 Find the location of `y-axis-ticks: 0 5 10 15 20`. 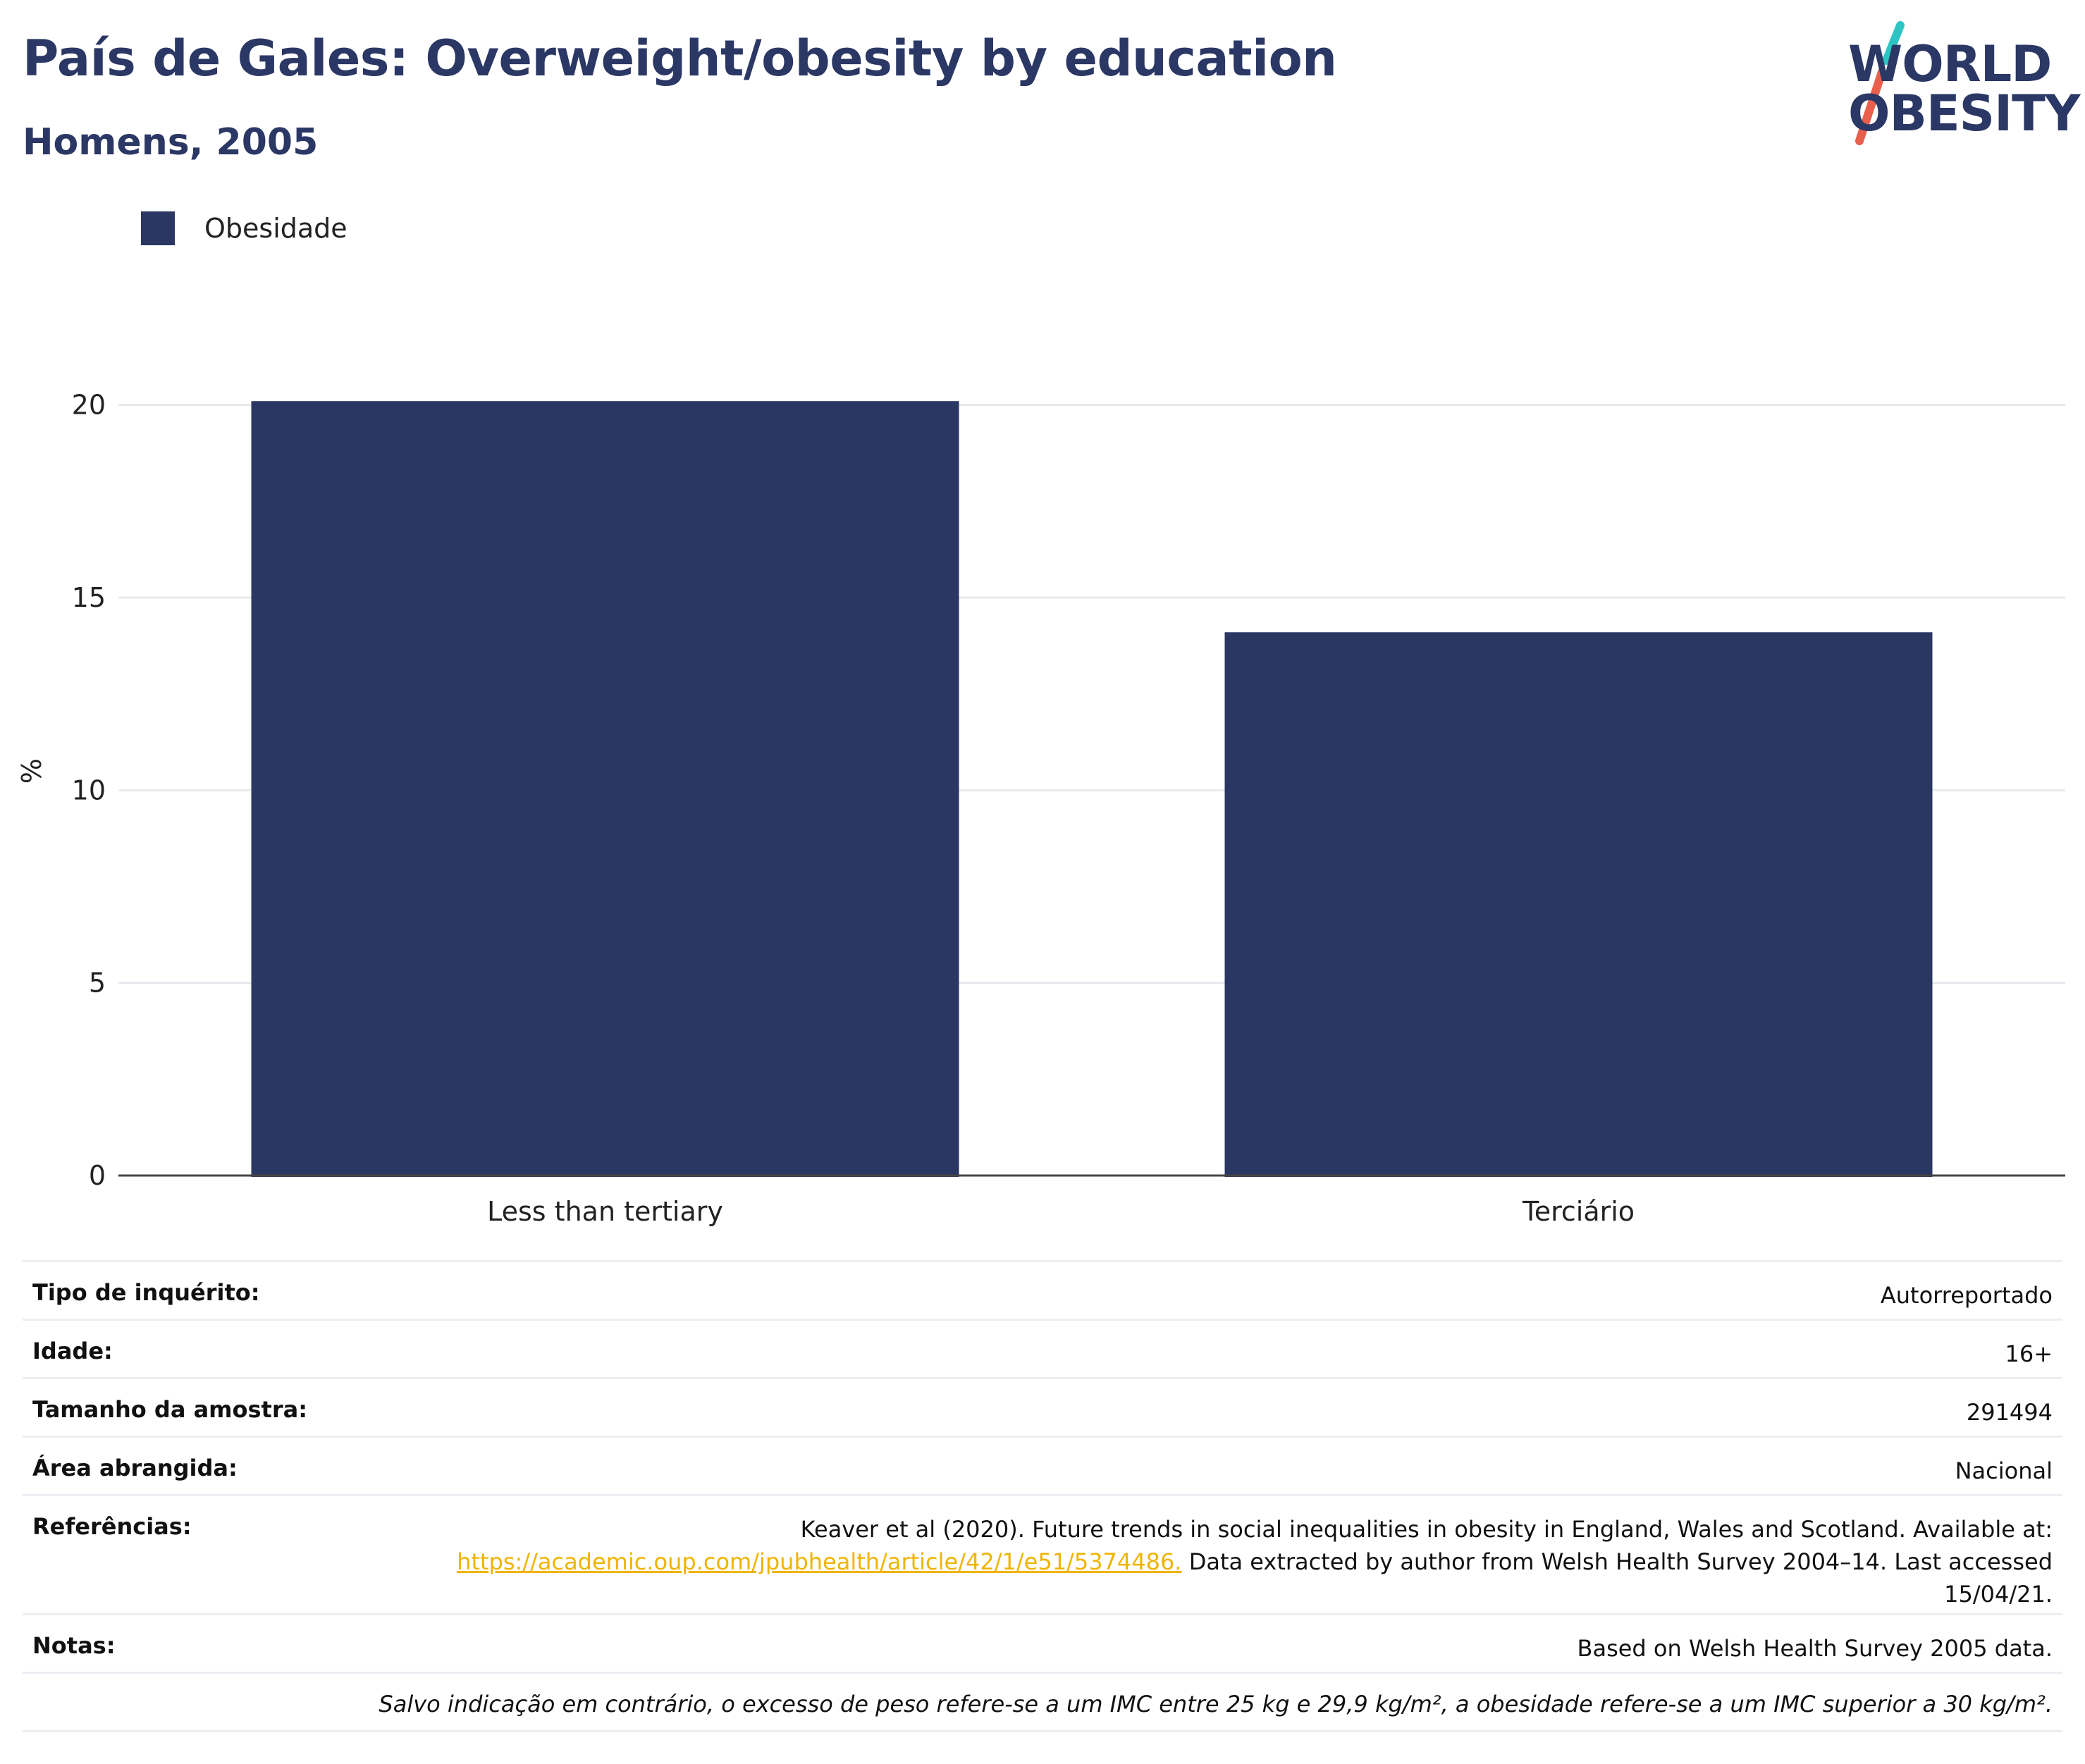

y-axis-ticks: 0 5 10 15 20 is located at coordinates (89, 790).